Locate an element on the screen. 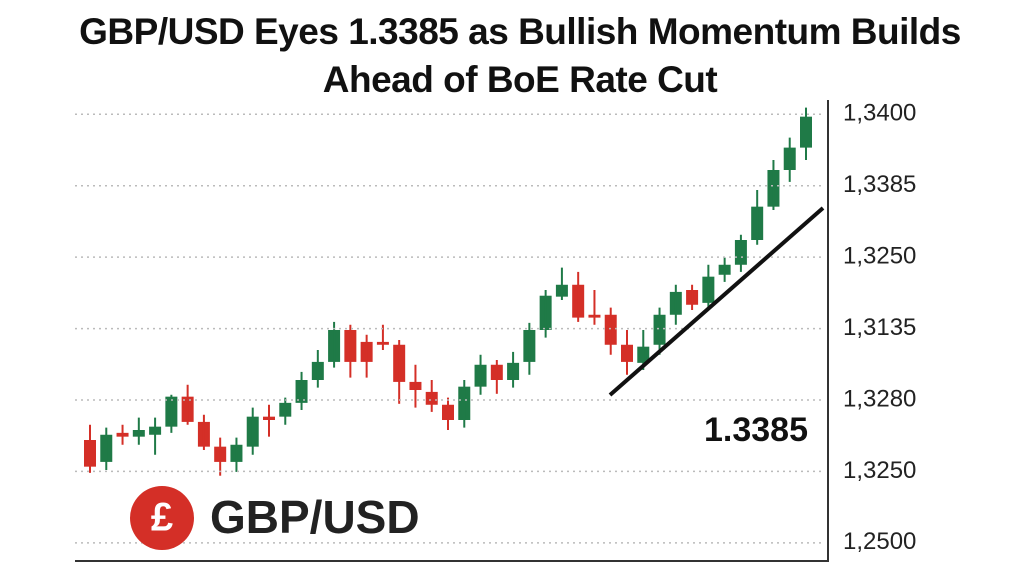 This screenshot has height=585, width=1024. y-tick-label: 1,3400 is located at coordinates (879, 113).